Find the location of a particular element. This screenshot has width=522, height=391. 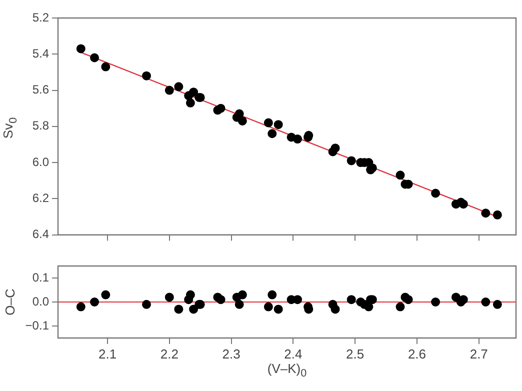

x-tick-label: 2.5 is located at coordinates (355, 354).